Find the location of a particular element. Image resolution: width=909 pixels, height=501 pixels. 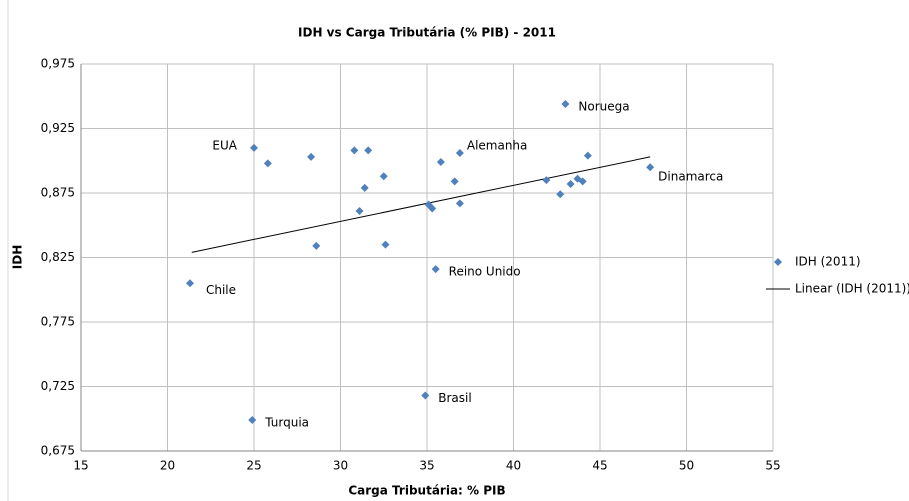

legend-label: IDH (2011) is located at coordinates (828, 262).